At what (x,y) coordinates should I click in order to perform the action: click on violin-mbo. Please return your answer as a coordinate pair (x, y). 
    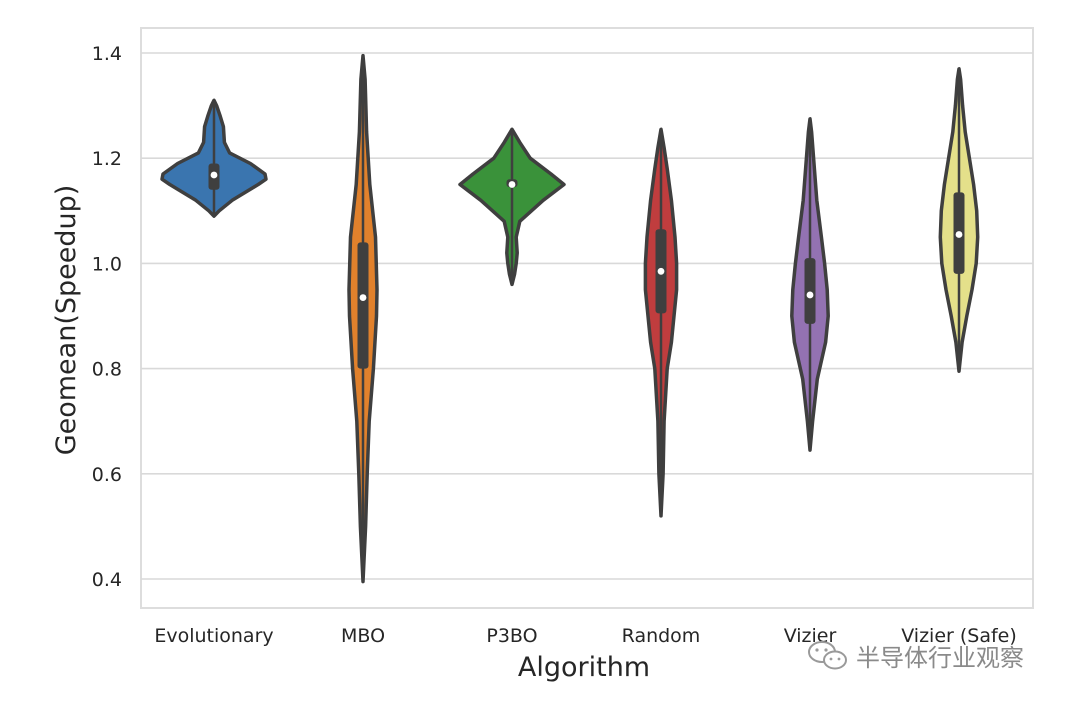
    Looking at the image, I should click on (363, 318).